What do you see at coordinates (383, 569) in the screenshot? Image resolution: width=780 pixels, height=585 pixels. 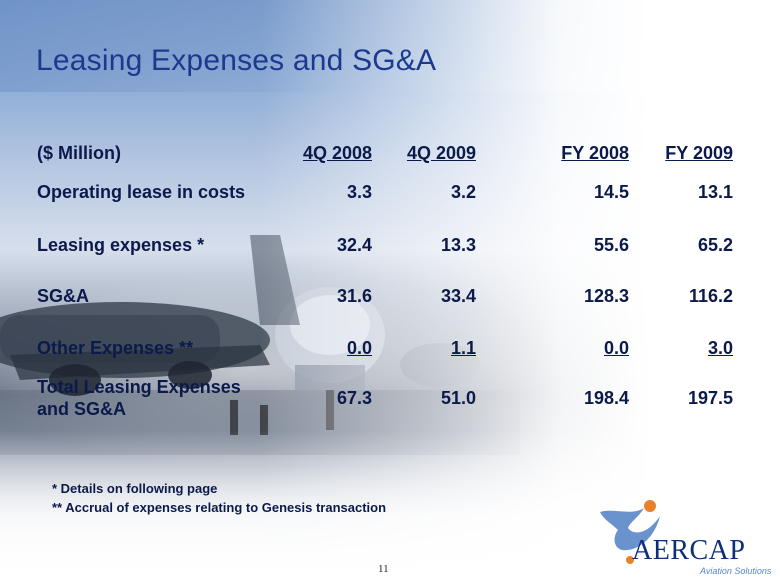 I see `page-number: 11` at bounding box center [383, 569].